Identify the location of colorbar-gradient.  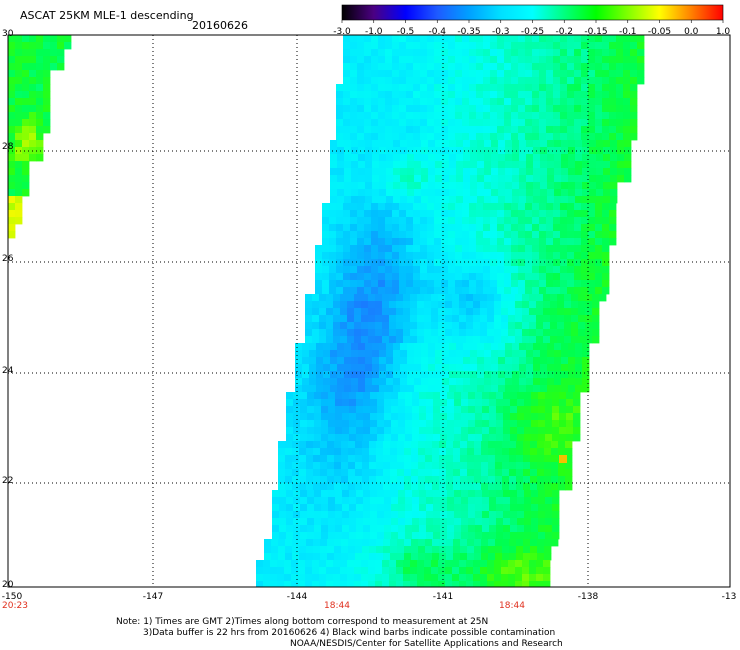
(532, 12).